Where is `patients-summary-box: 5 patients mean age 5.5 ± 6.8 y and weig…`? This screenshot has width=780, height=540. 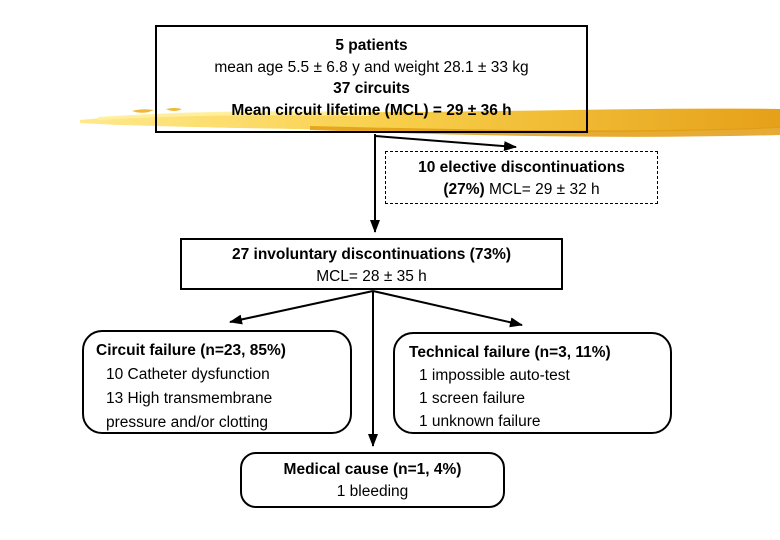
patients-summary-box: 5 patients mean age 5.5 ± 6.8 y and weig… is located at coordinates (371, 79).